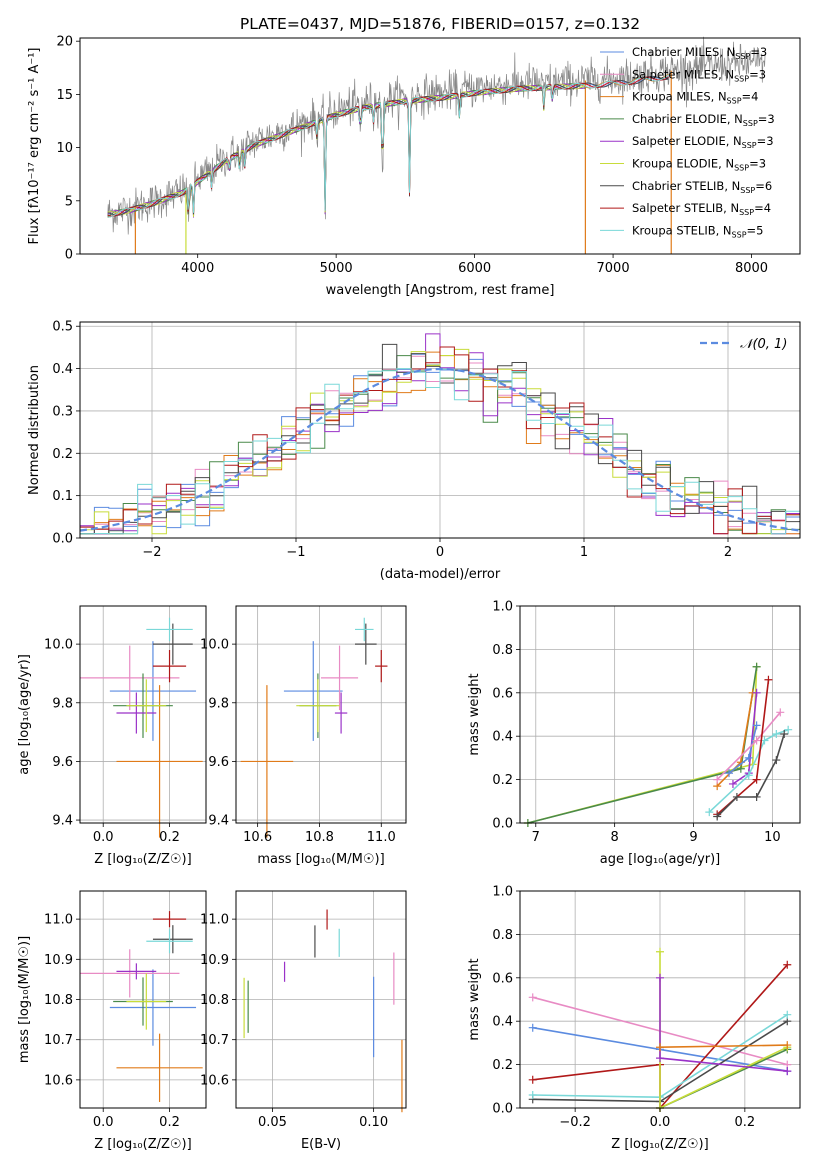 The image size is (819, 1170). What do you see at coordinates (24, 714) in the screenshot?
I see `y-axis-label: age [log₁₀(age/yr)]` at bounding box center [24, 714].